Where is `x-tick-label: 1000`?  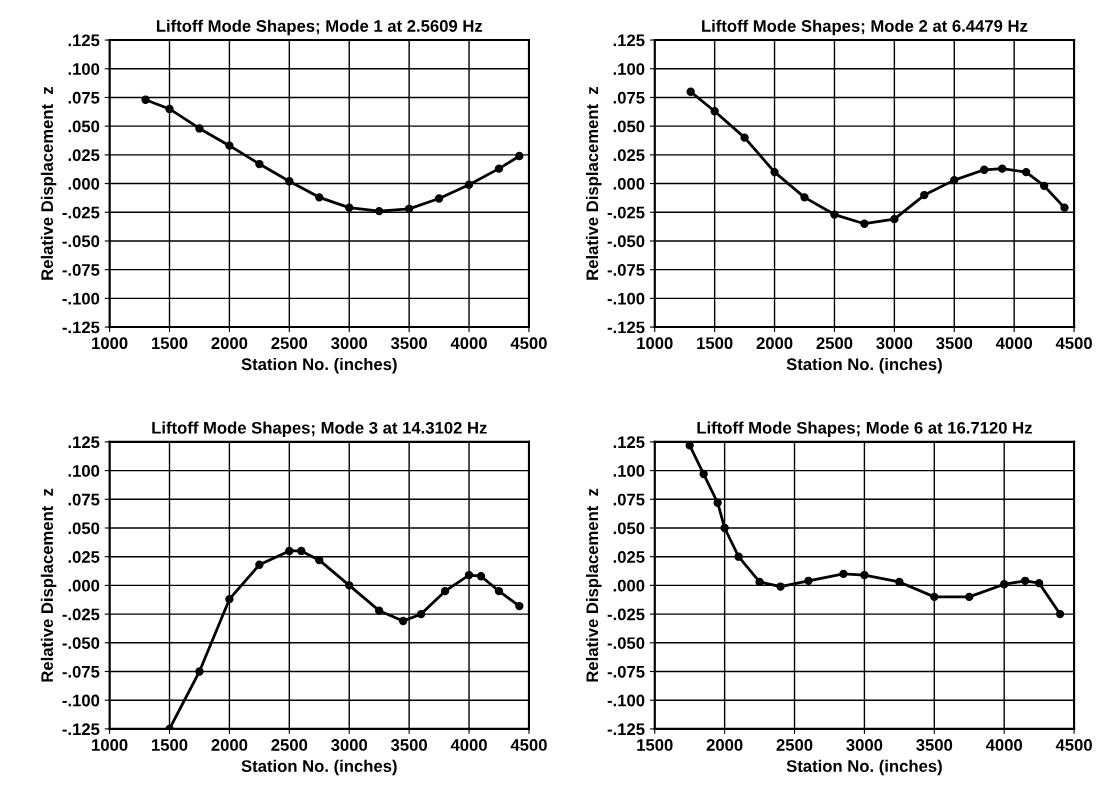
x-tick-label: 1000 is located at coordinates (110, 343).